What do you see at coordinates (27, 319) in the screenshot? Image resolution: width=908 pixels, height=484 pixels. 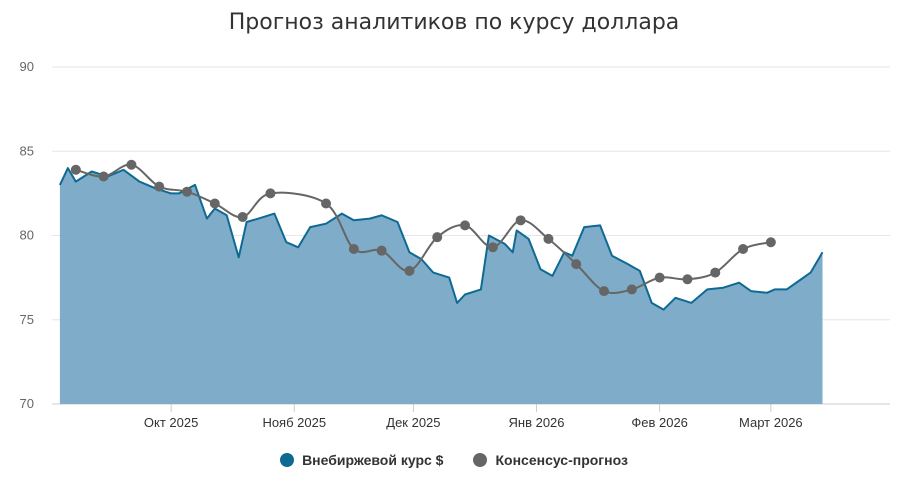 I see `y-tick-label: 75` at bounding box center [27, 319].